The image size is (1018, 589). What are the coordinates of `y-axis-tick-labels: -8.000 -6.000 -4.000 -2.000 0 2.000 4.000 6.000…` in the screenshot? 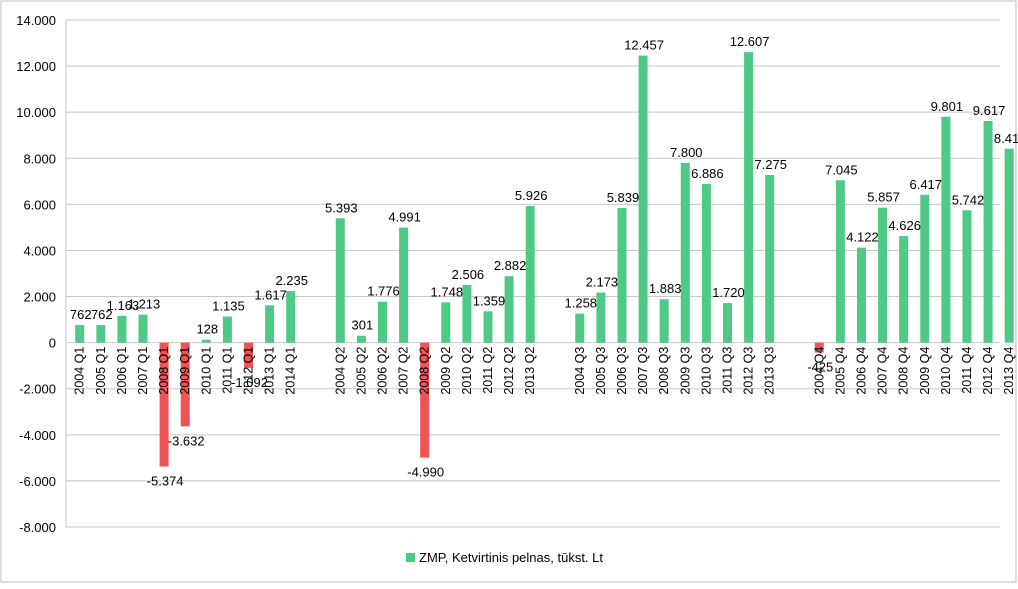 It's located at (36, 274).